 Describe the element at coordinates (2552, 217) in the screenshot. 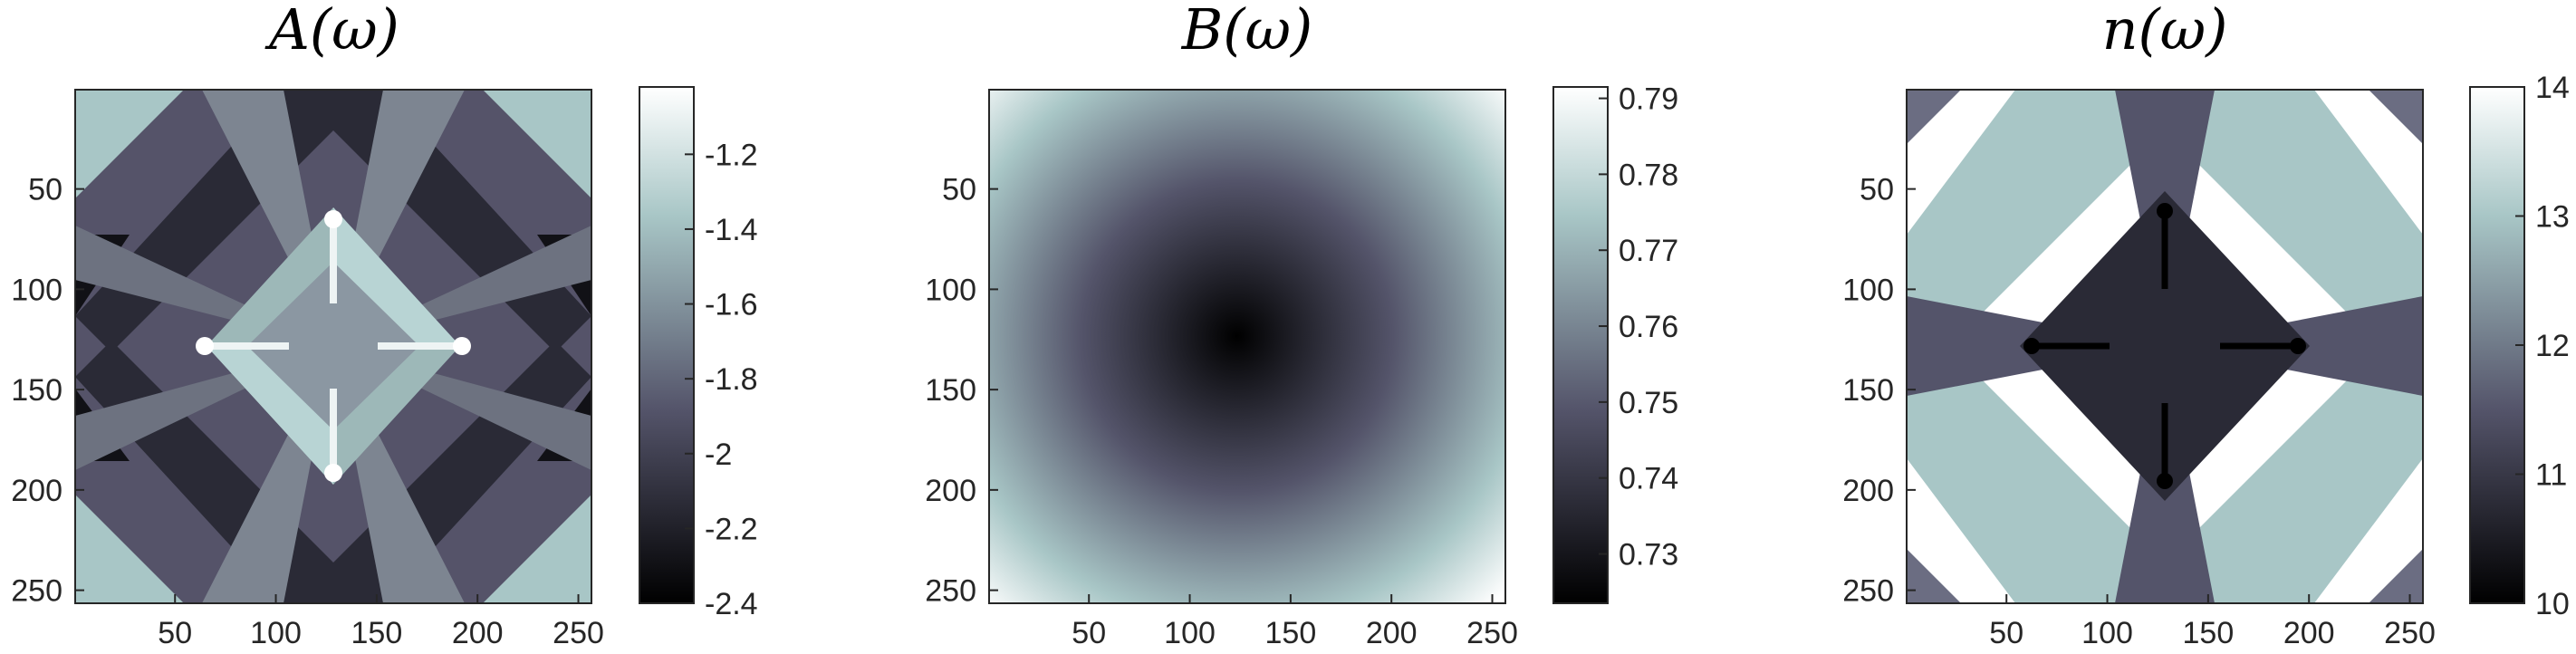

I see `colorbar-tick-label: 13` at that location.